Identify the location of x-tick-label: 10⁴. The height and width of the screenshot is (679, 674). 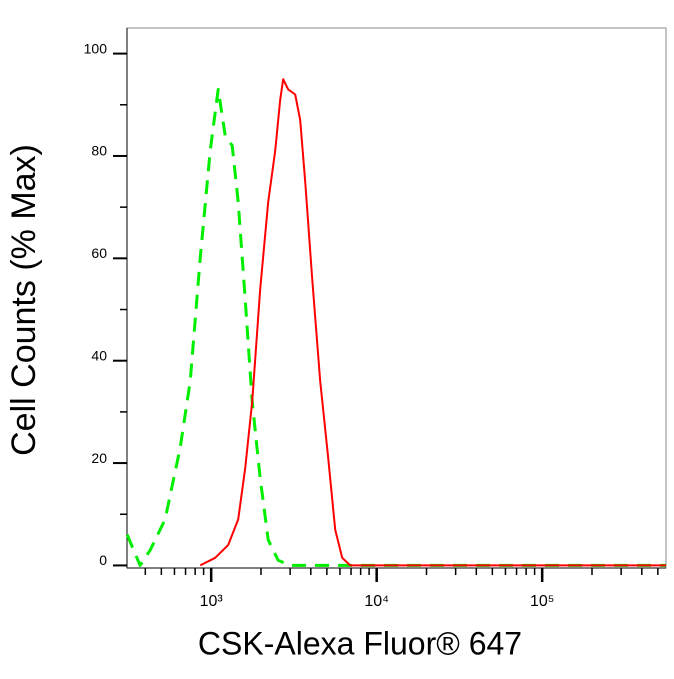
(376, 601).